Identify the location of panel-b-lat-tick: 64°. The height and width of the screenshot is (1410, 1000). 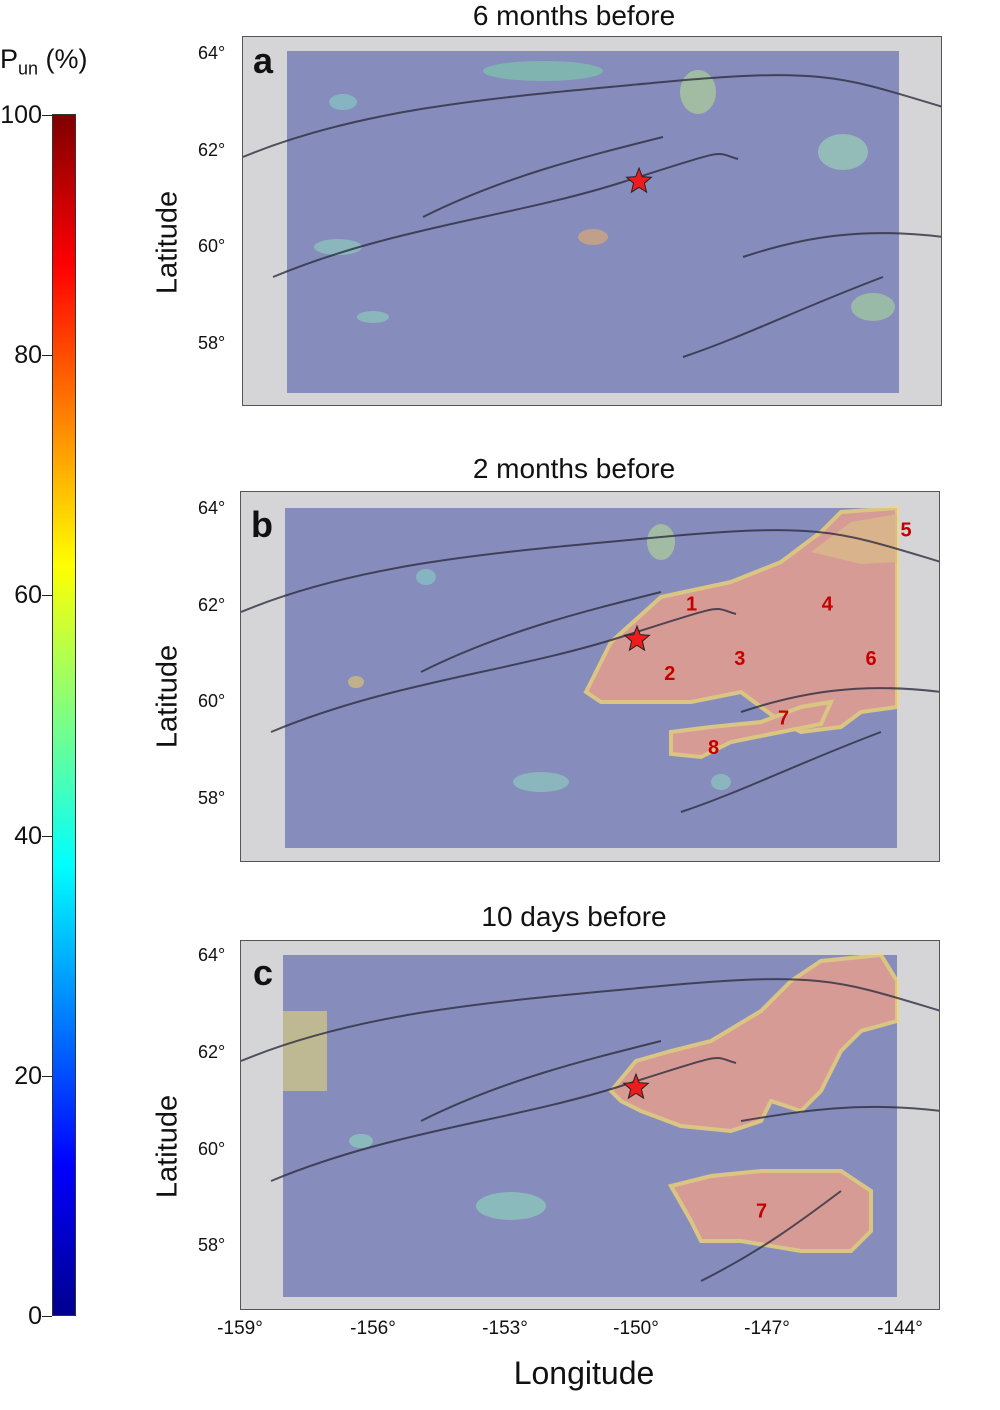
(212, 508).